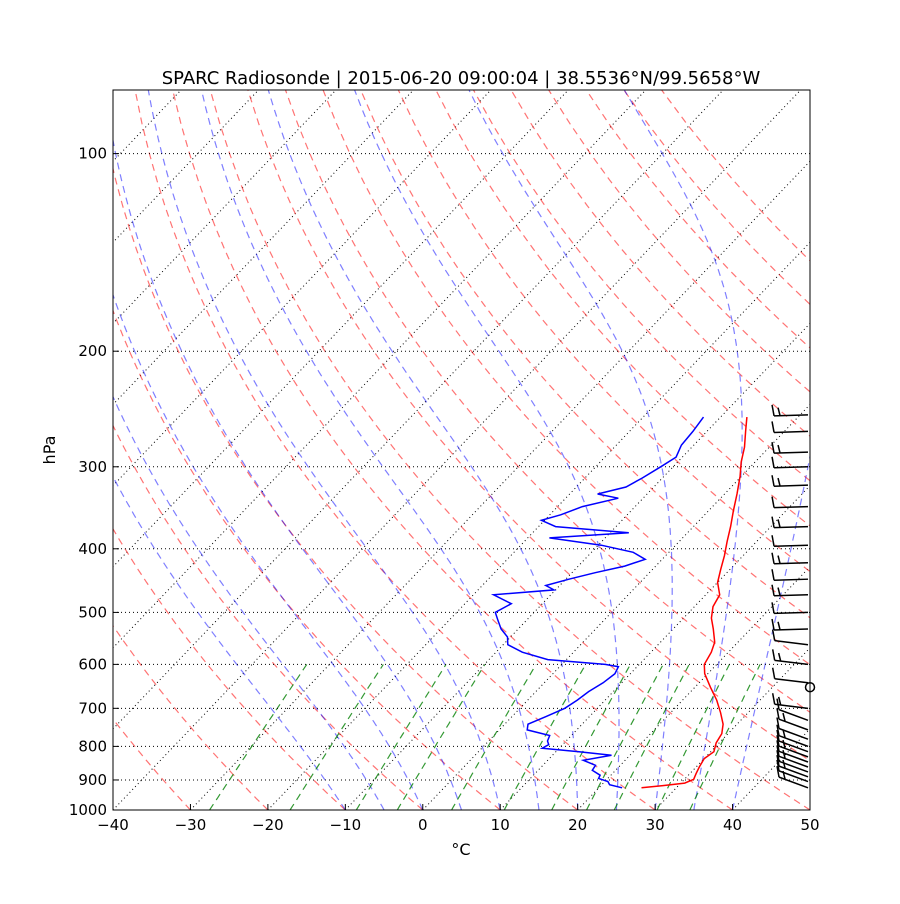 The width and height of the screenshot is (900, 904). What do you see at coordinates (92, 780) in the screenshot?
I see `y-tick-label: 900` at bounding box center [92, 780].